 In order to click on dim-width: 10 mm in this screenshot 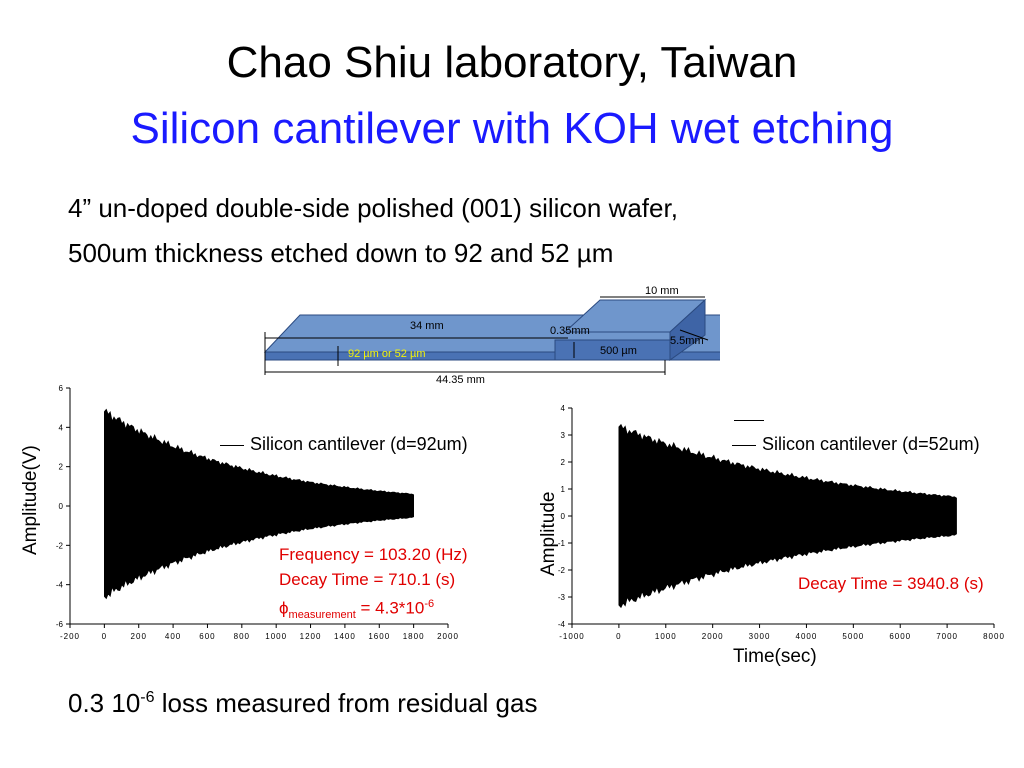, I will do `click(662, 291)`.